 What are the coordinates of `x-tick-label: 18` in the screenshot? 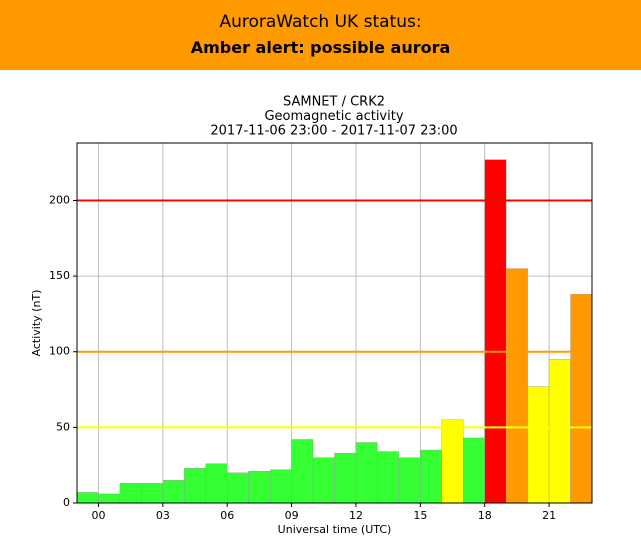 It's located at (485, 515).